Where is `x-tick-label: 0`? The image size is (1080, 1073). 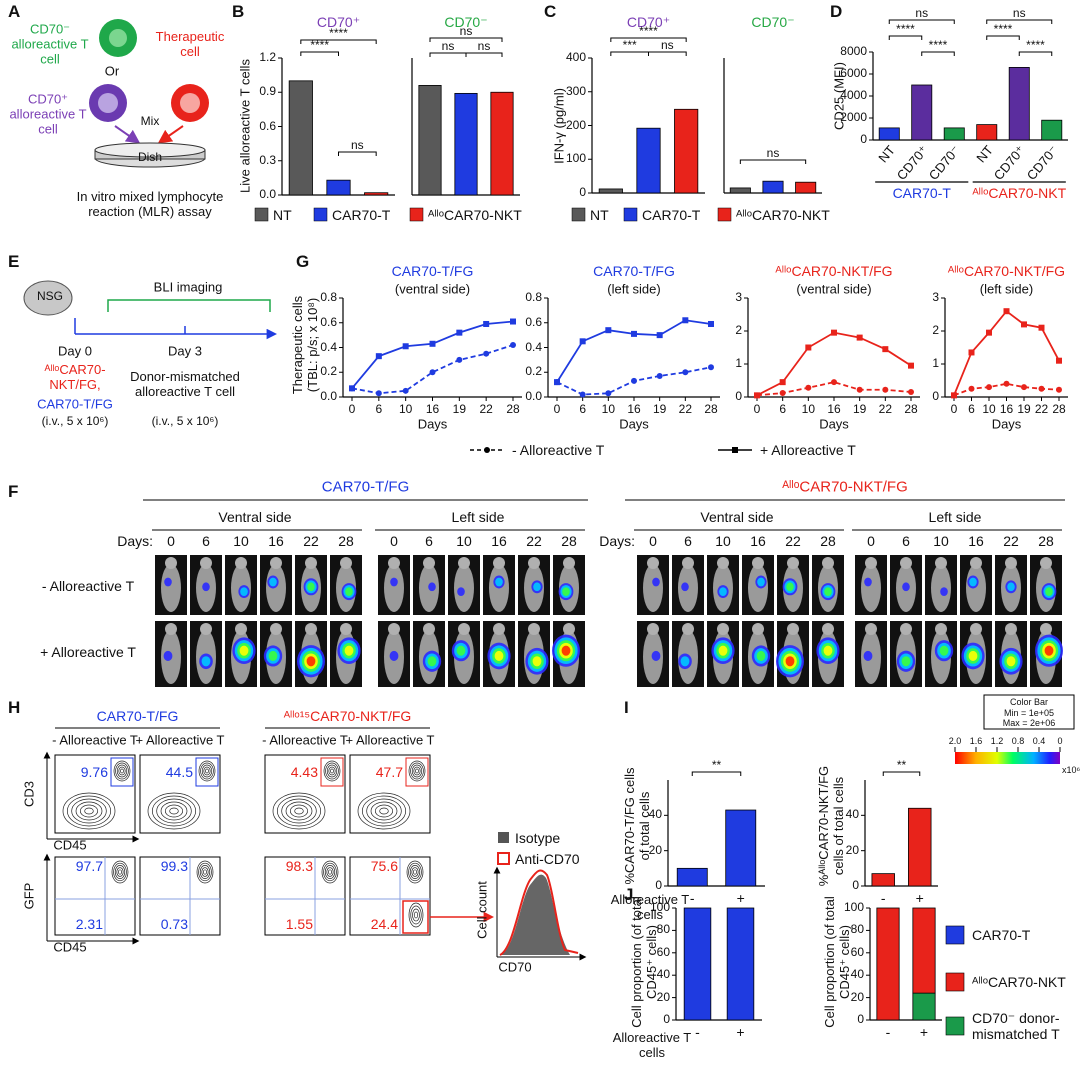
x-tick-label: 0 is located at coordinates (352, 409).